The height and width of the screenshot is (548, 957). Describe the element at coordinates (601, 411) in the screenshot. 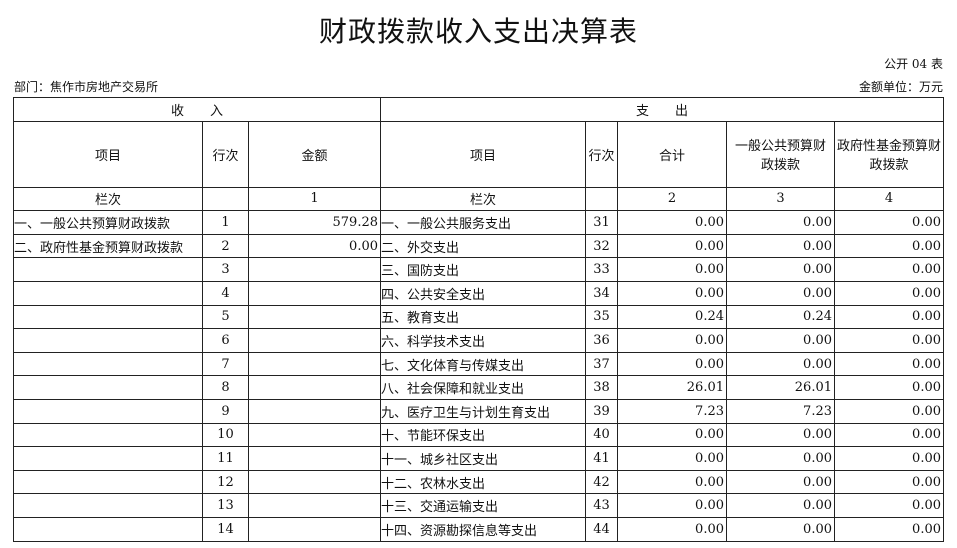

I see `expense-row-no: 39` at that location.